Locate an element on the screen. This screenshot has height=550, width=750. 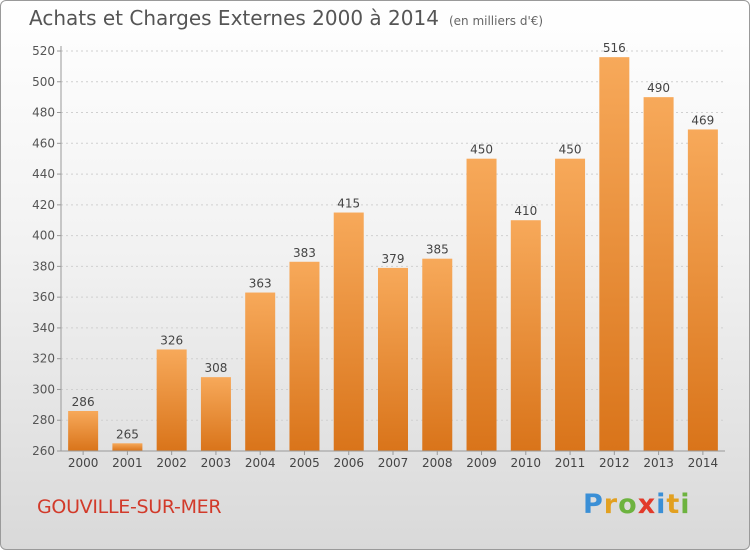
bar-value-label: 363 is located at coordinates (260, 284).